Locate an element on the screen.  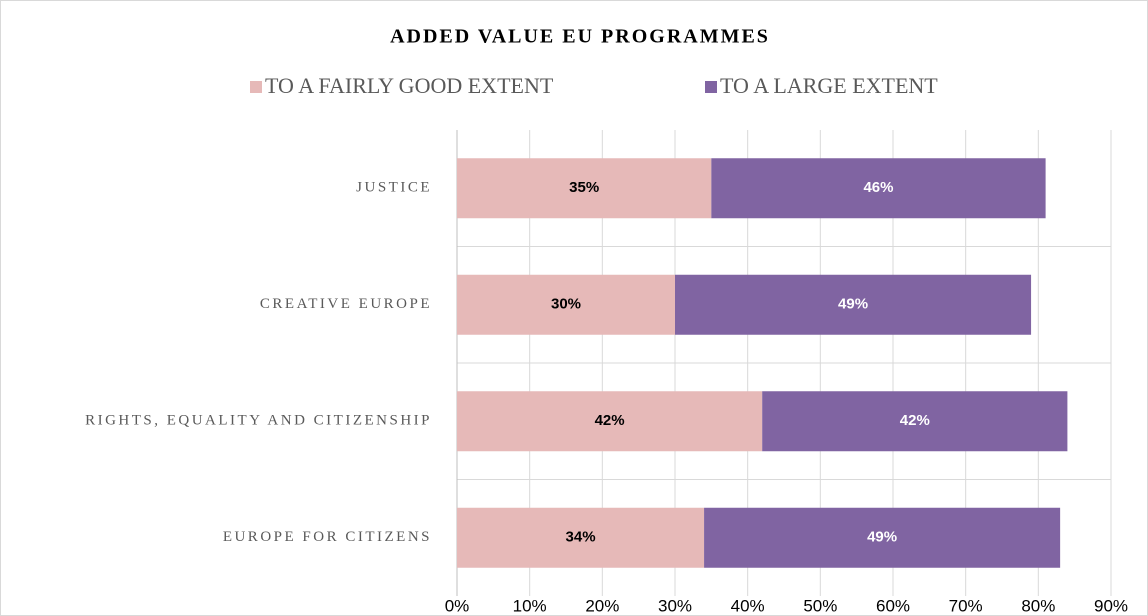
x-tick-label: 90% is located at coordinates (1111, 605).